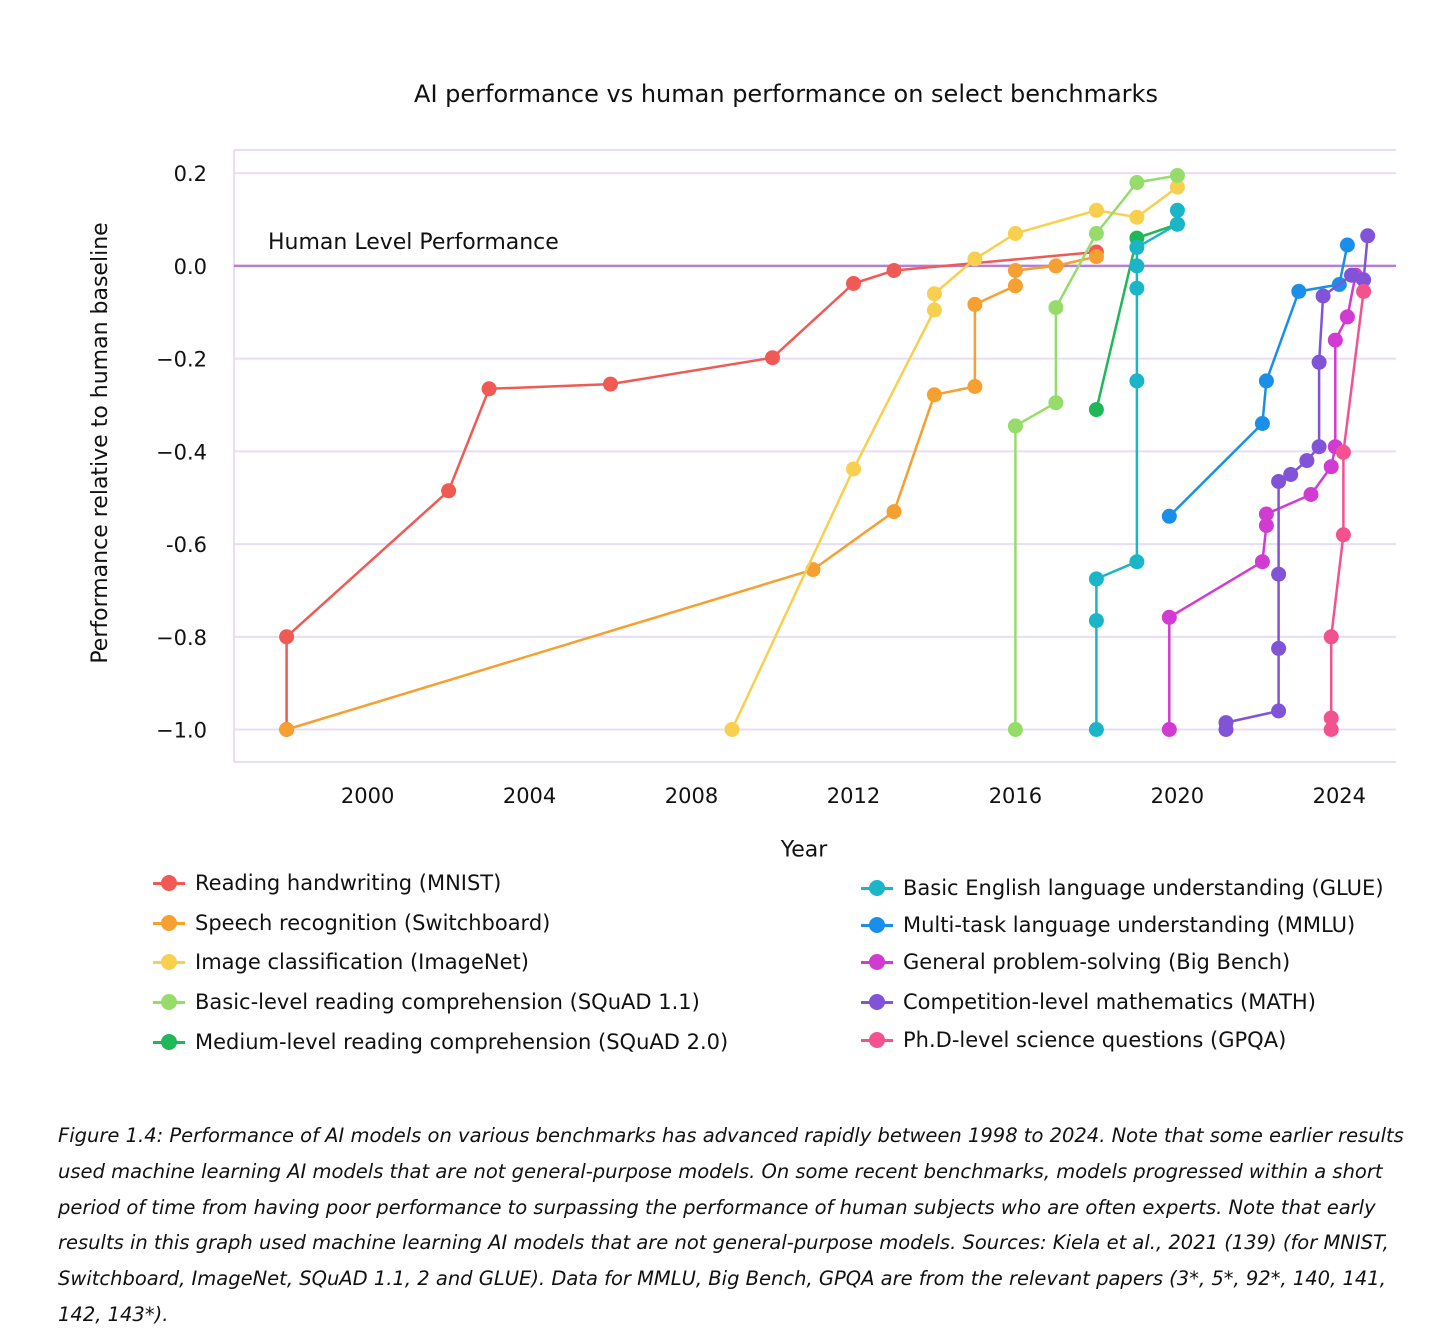 This screenshot has height=1335, width=1456. I want to click on x-tick-label: 2004, so click(529, 796).